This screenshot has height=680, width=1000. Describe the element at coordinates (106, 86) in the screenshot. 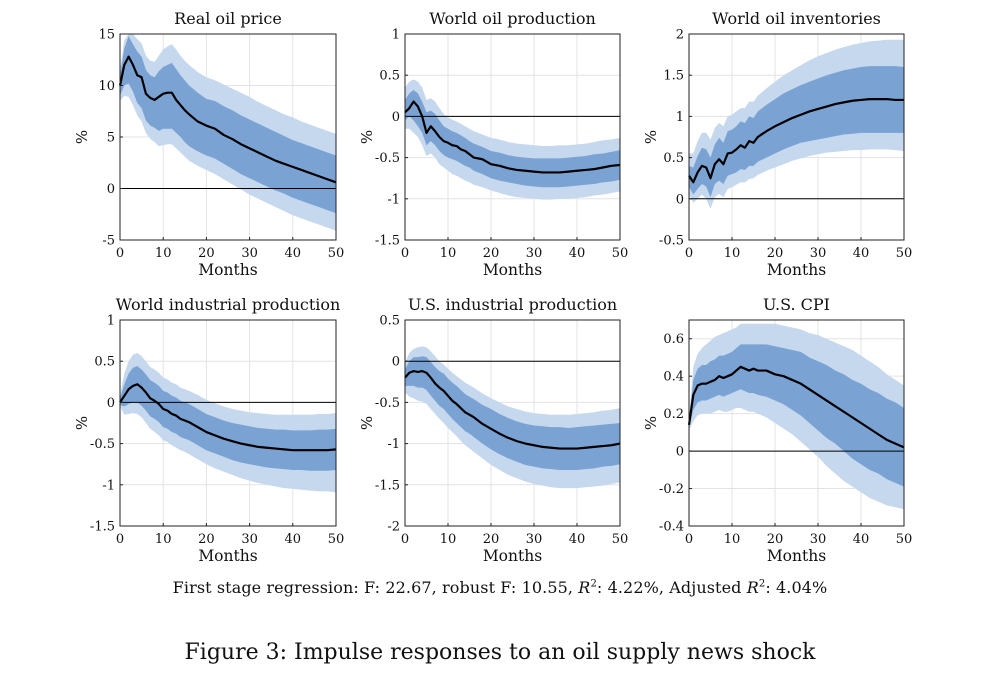

I see `y-tick-label: 10` at that location.